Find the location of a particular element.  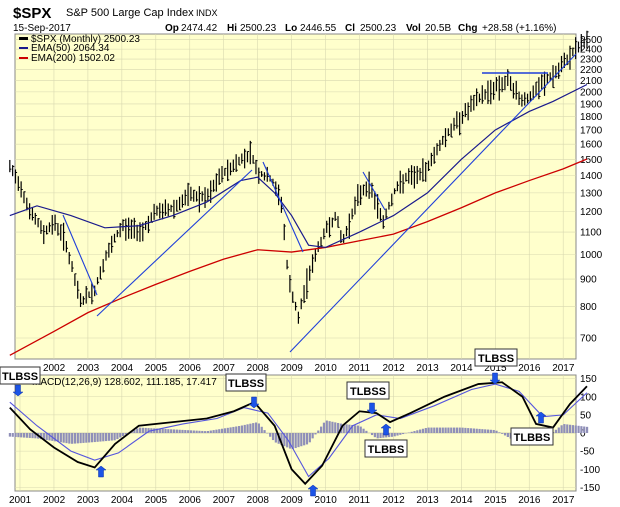

price-y-tick: 2400 is located at coordinates (591, 50).